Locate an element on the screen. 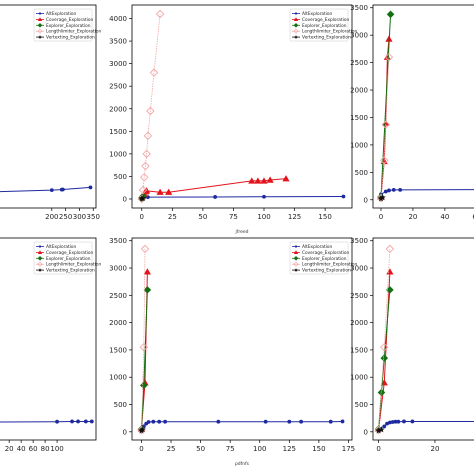  y-tick-label: 500 is located at coordinates (361, 173).